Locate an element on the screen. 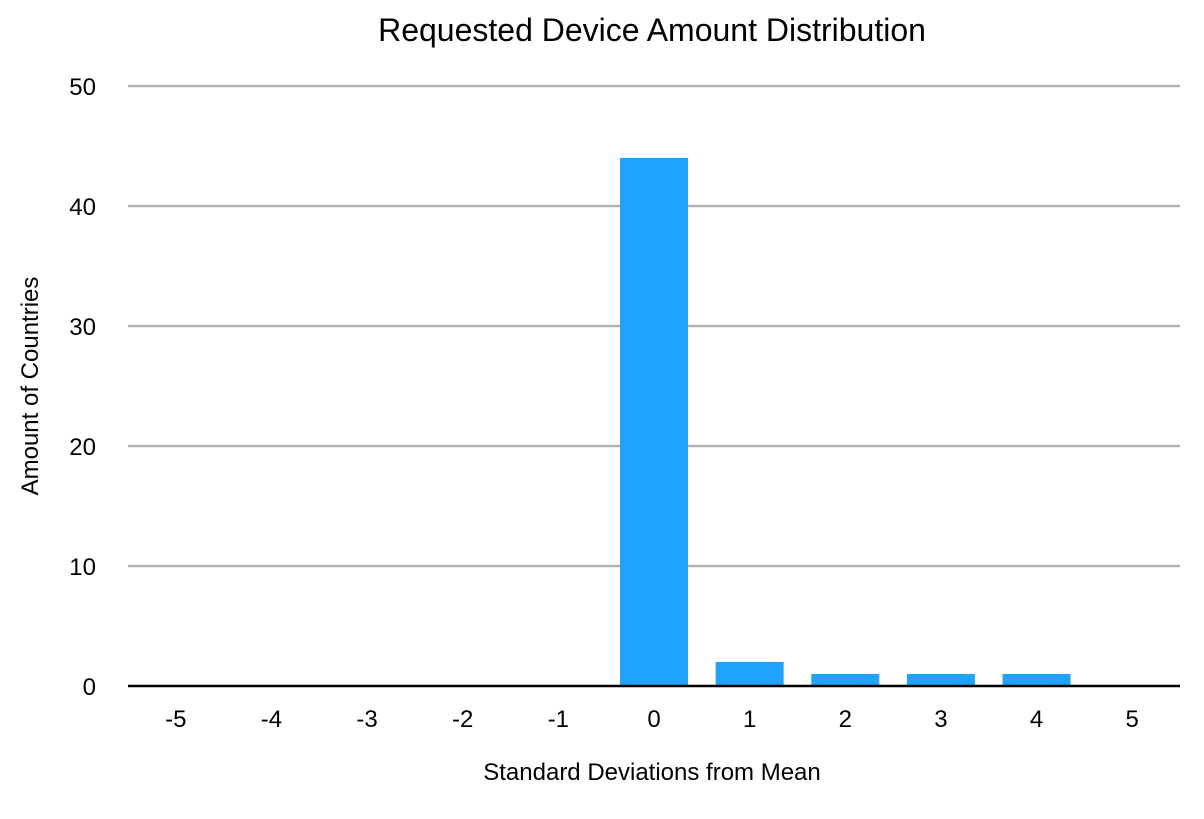 This screenshot has height=819, width=1204. x-tick-label: -1 is located at coordinates (558, 719).